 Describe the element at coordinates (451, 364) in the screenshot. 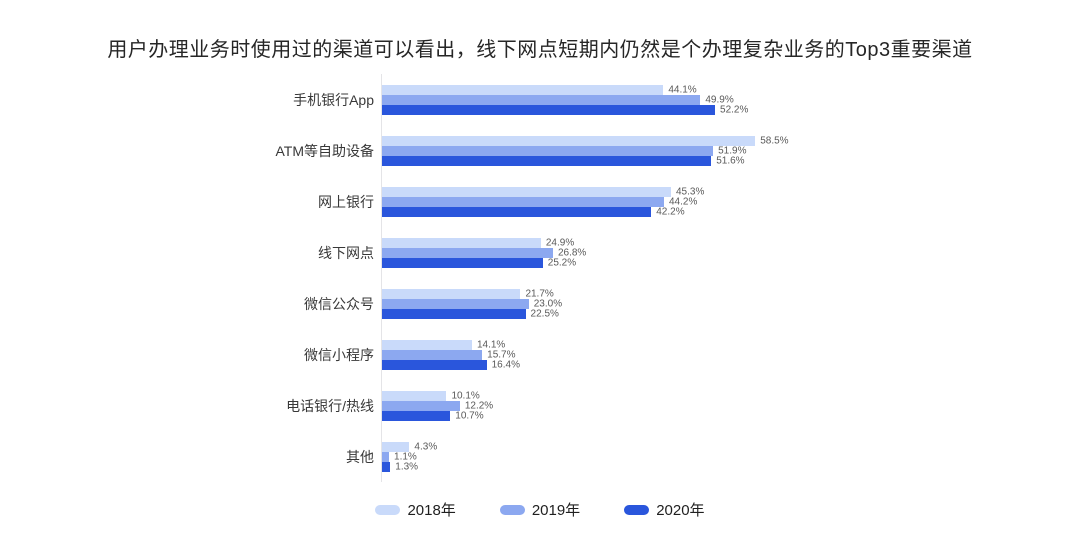

I see `bar-2020年-微信小程序: 16.4%` at that location.